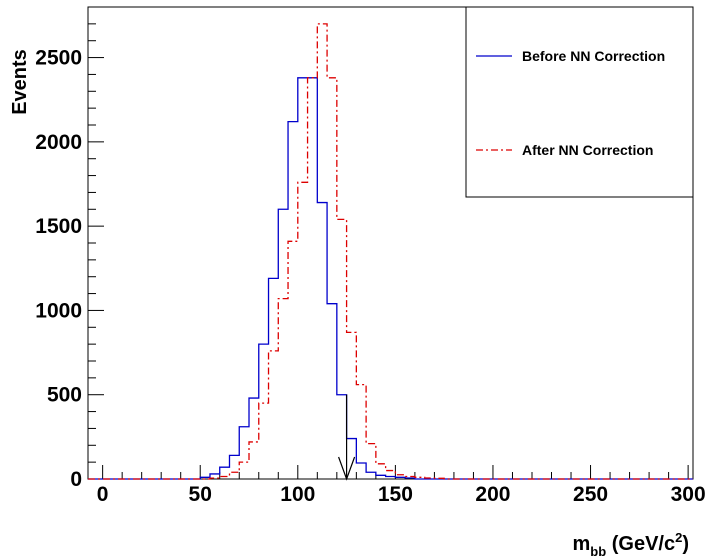 The height and width of the screenshot is (559, 712). I want to click on y-tick-label: 1500, so click(58, 226).